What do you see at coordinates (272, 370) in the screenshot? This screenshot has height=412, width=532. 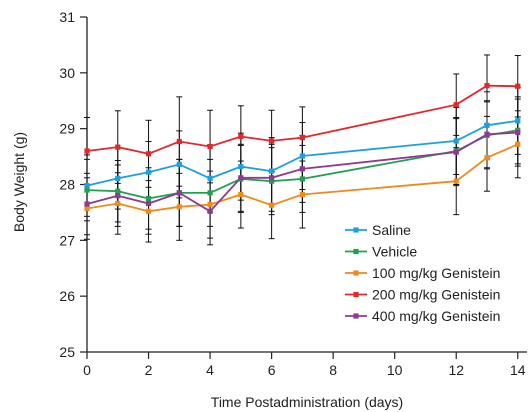 I see `x-tick-label: 6` at bounding box center [272, 370].